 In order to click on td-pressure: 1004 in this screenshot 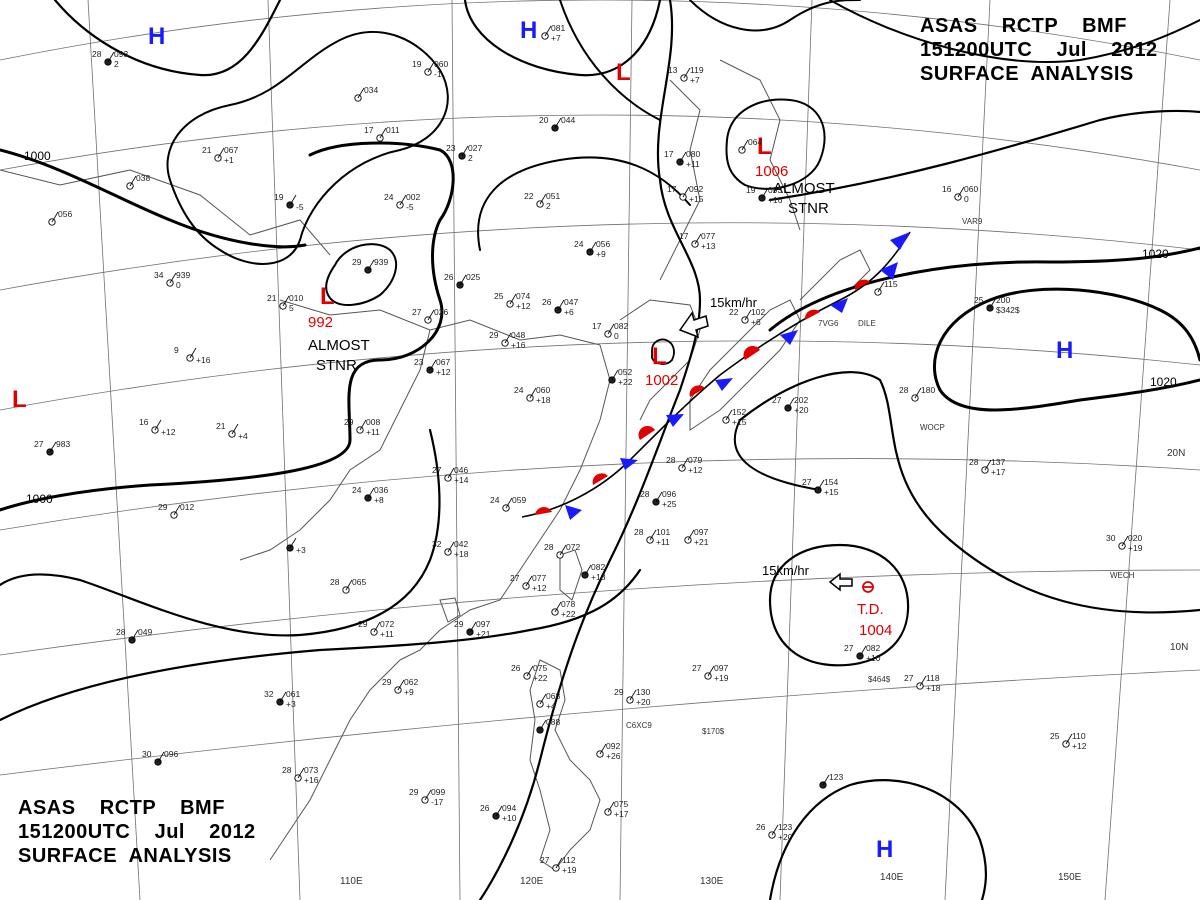, I will do `click(875, 630)`.